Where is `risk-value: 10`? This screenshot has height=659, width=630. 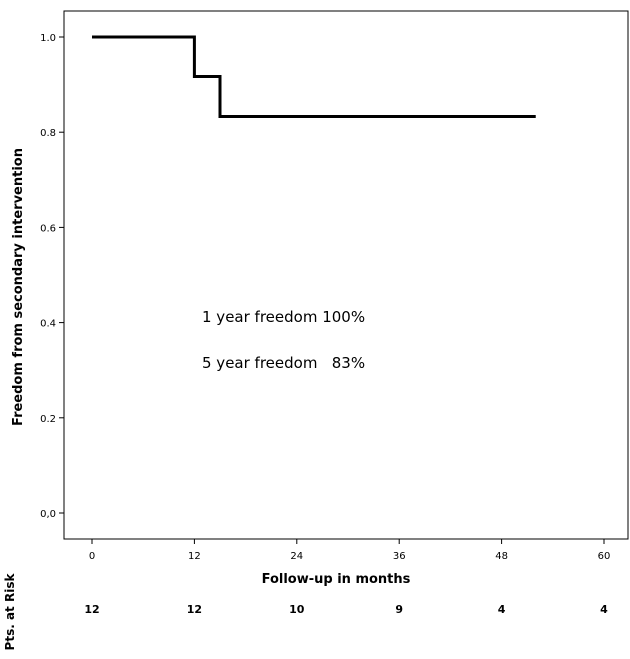
risk-value: 10 is located at coordinates (297, 609).